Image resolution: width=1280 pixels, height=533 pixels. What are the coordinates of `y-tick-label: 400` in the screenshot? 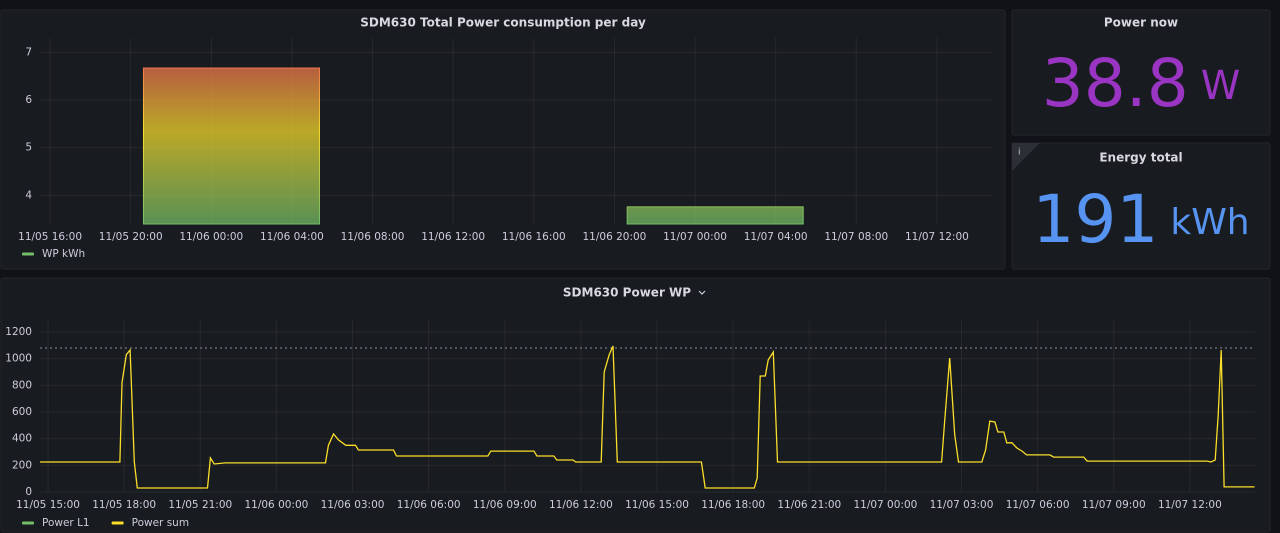 It's located at (22, 439).